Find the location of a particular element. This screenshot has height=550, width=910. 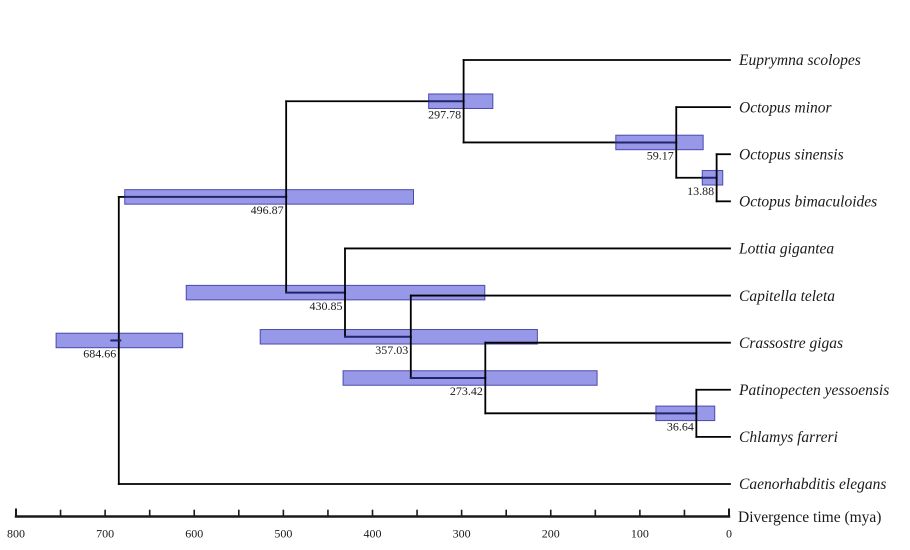

node-age-label: 36.64 is located at coordinates (680, 427).